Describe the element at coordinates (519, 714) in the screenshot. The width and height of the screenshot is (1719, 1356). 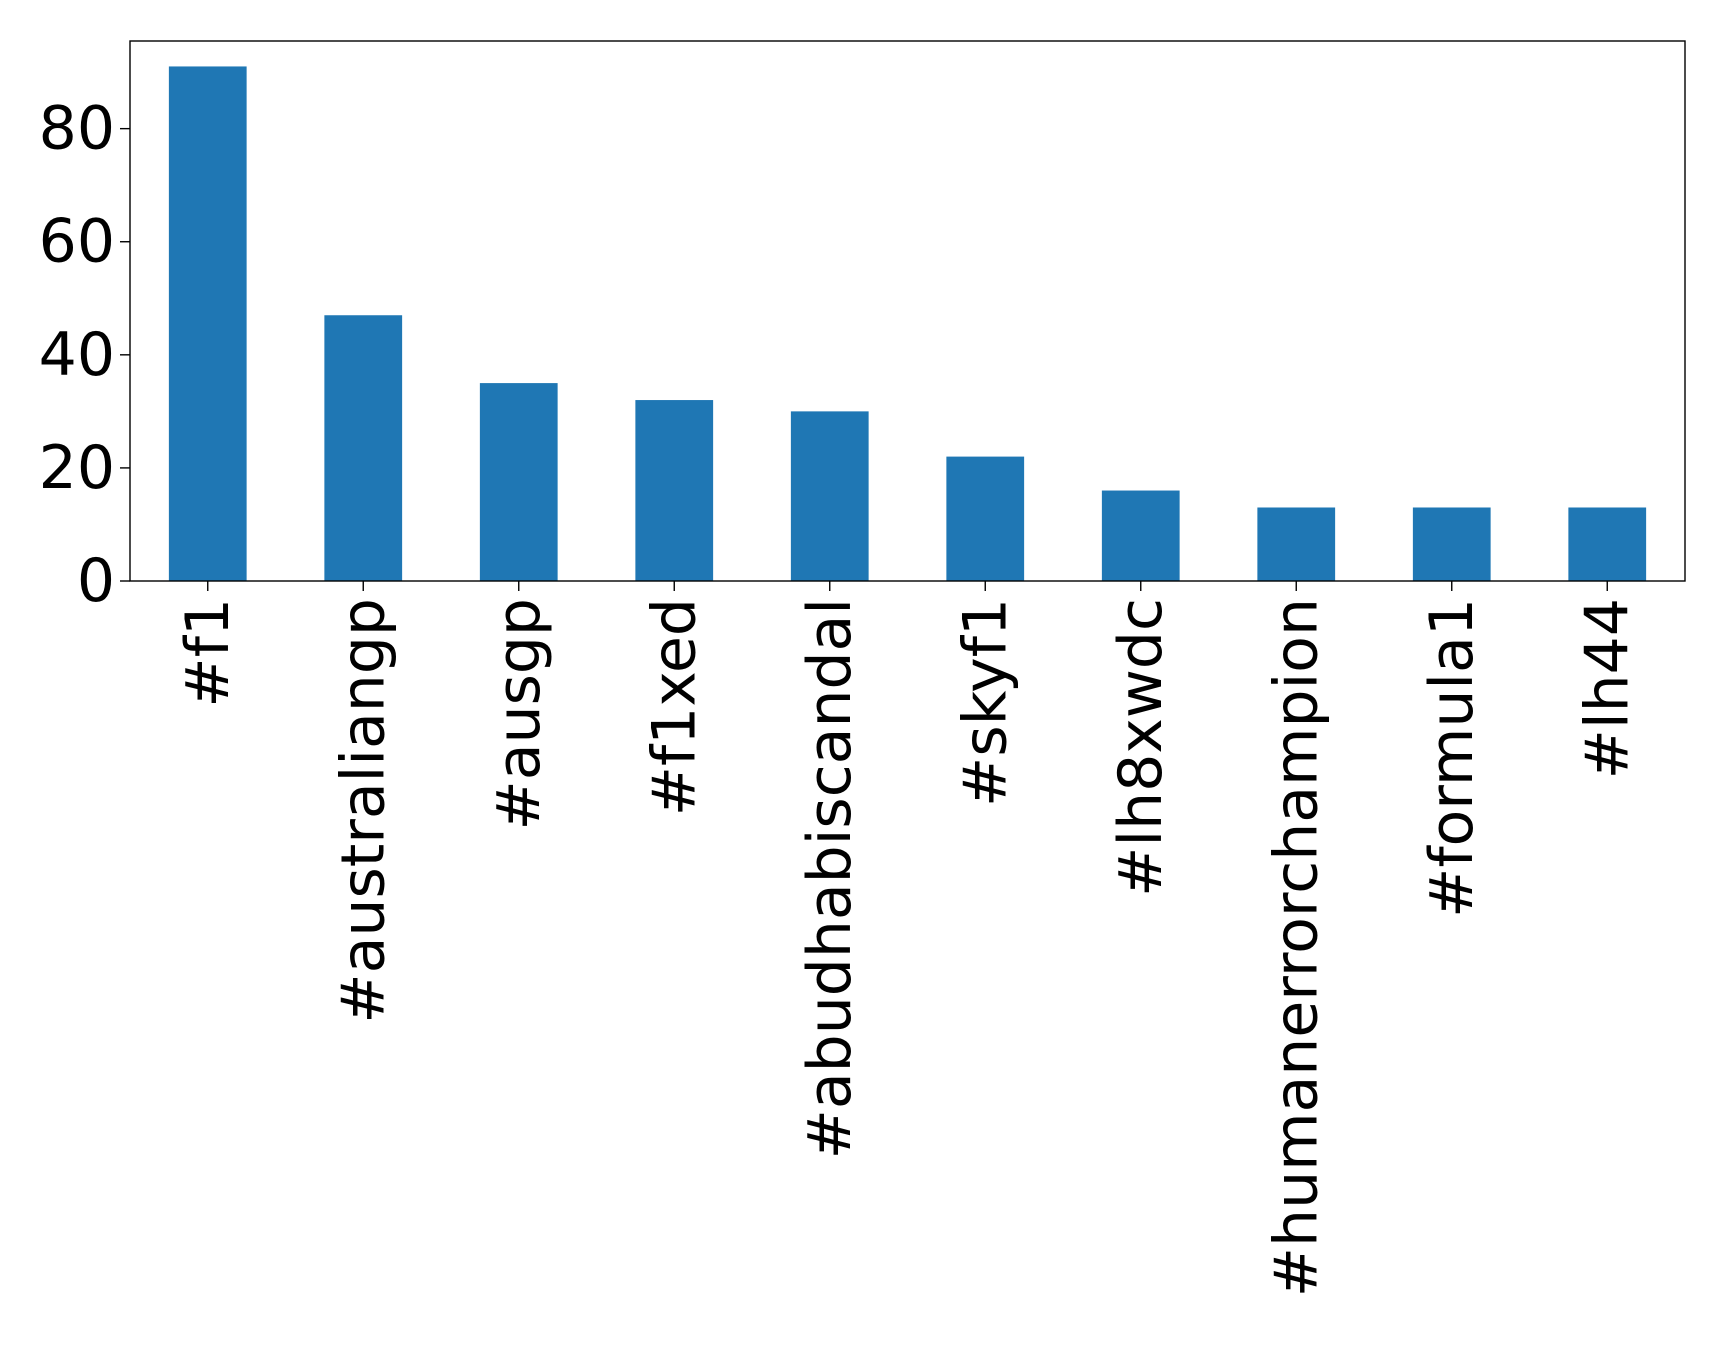
I see `x-tick-label: #ausgp` at that location.